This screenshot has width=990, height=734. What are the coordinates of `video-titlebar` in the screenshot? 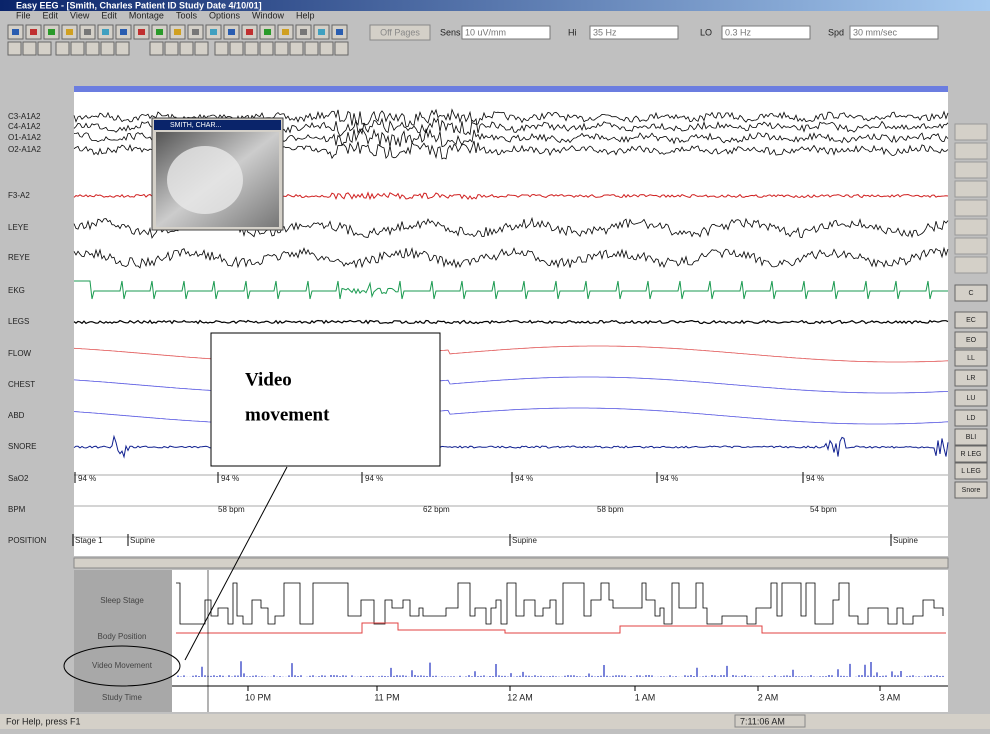 It's located at (217, 125).